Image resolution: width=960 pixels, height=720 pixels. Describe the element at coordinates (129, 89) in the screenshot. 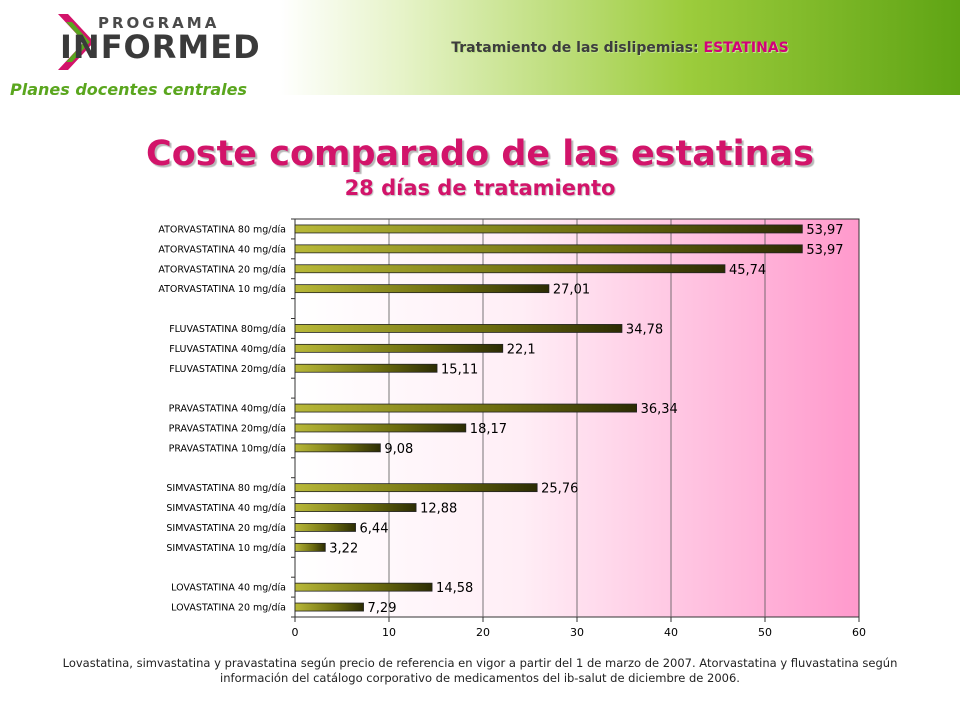

I see `logo-subtitle: Planes docentes centrales` at that location.